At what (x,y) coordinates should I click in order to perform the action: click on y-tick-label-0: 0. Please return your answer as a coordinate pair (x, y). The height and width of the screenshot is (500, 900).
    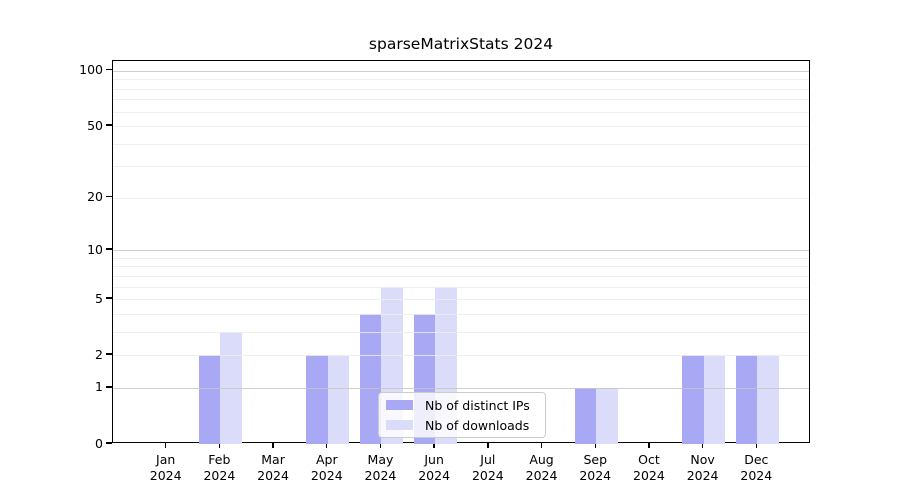
    Looking at the image, I should click on (99, 443).